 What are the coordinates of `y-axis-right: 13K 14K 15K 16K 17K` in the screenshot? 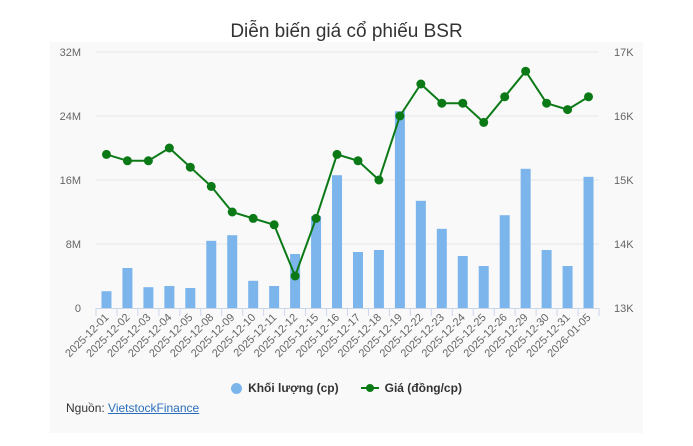 It's located at (624, 181).